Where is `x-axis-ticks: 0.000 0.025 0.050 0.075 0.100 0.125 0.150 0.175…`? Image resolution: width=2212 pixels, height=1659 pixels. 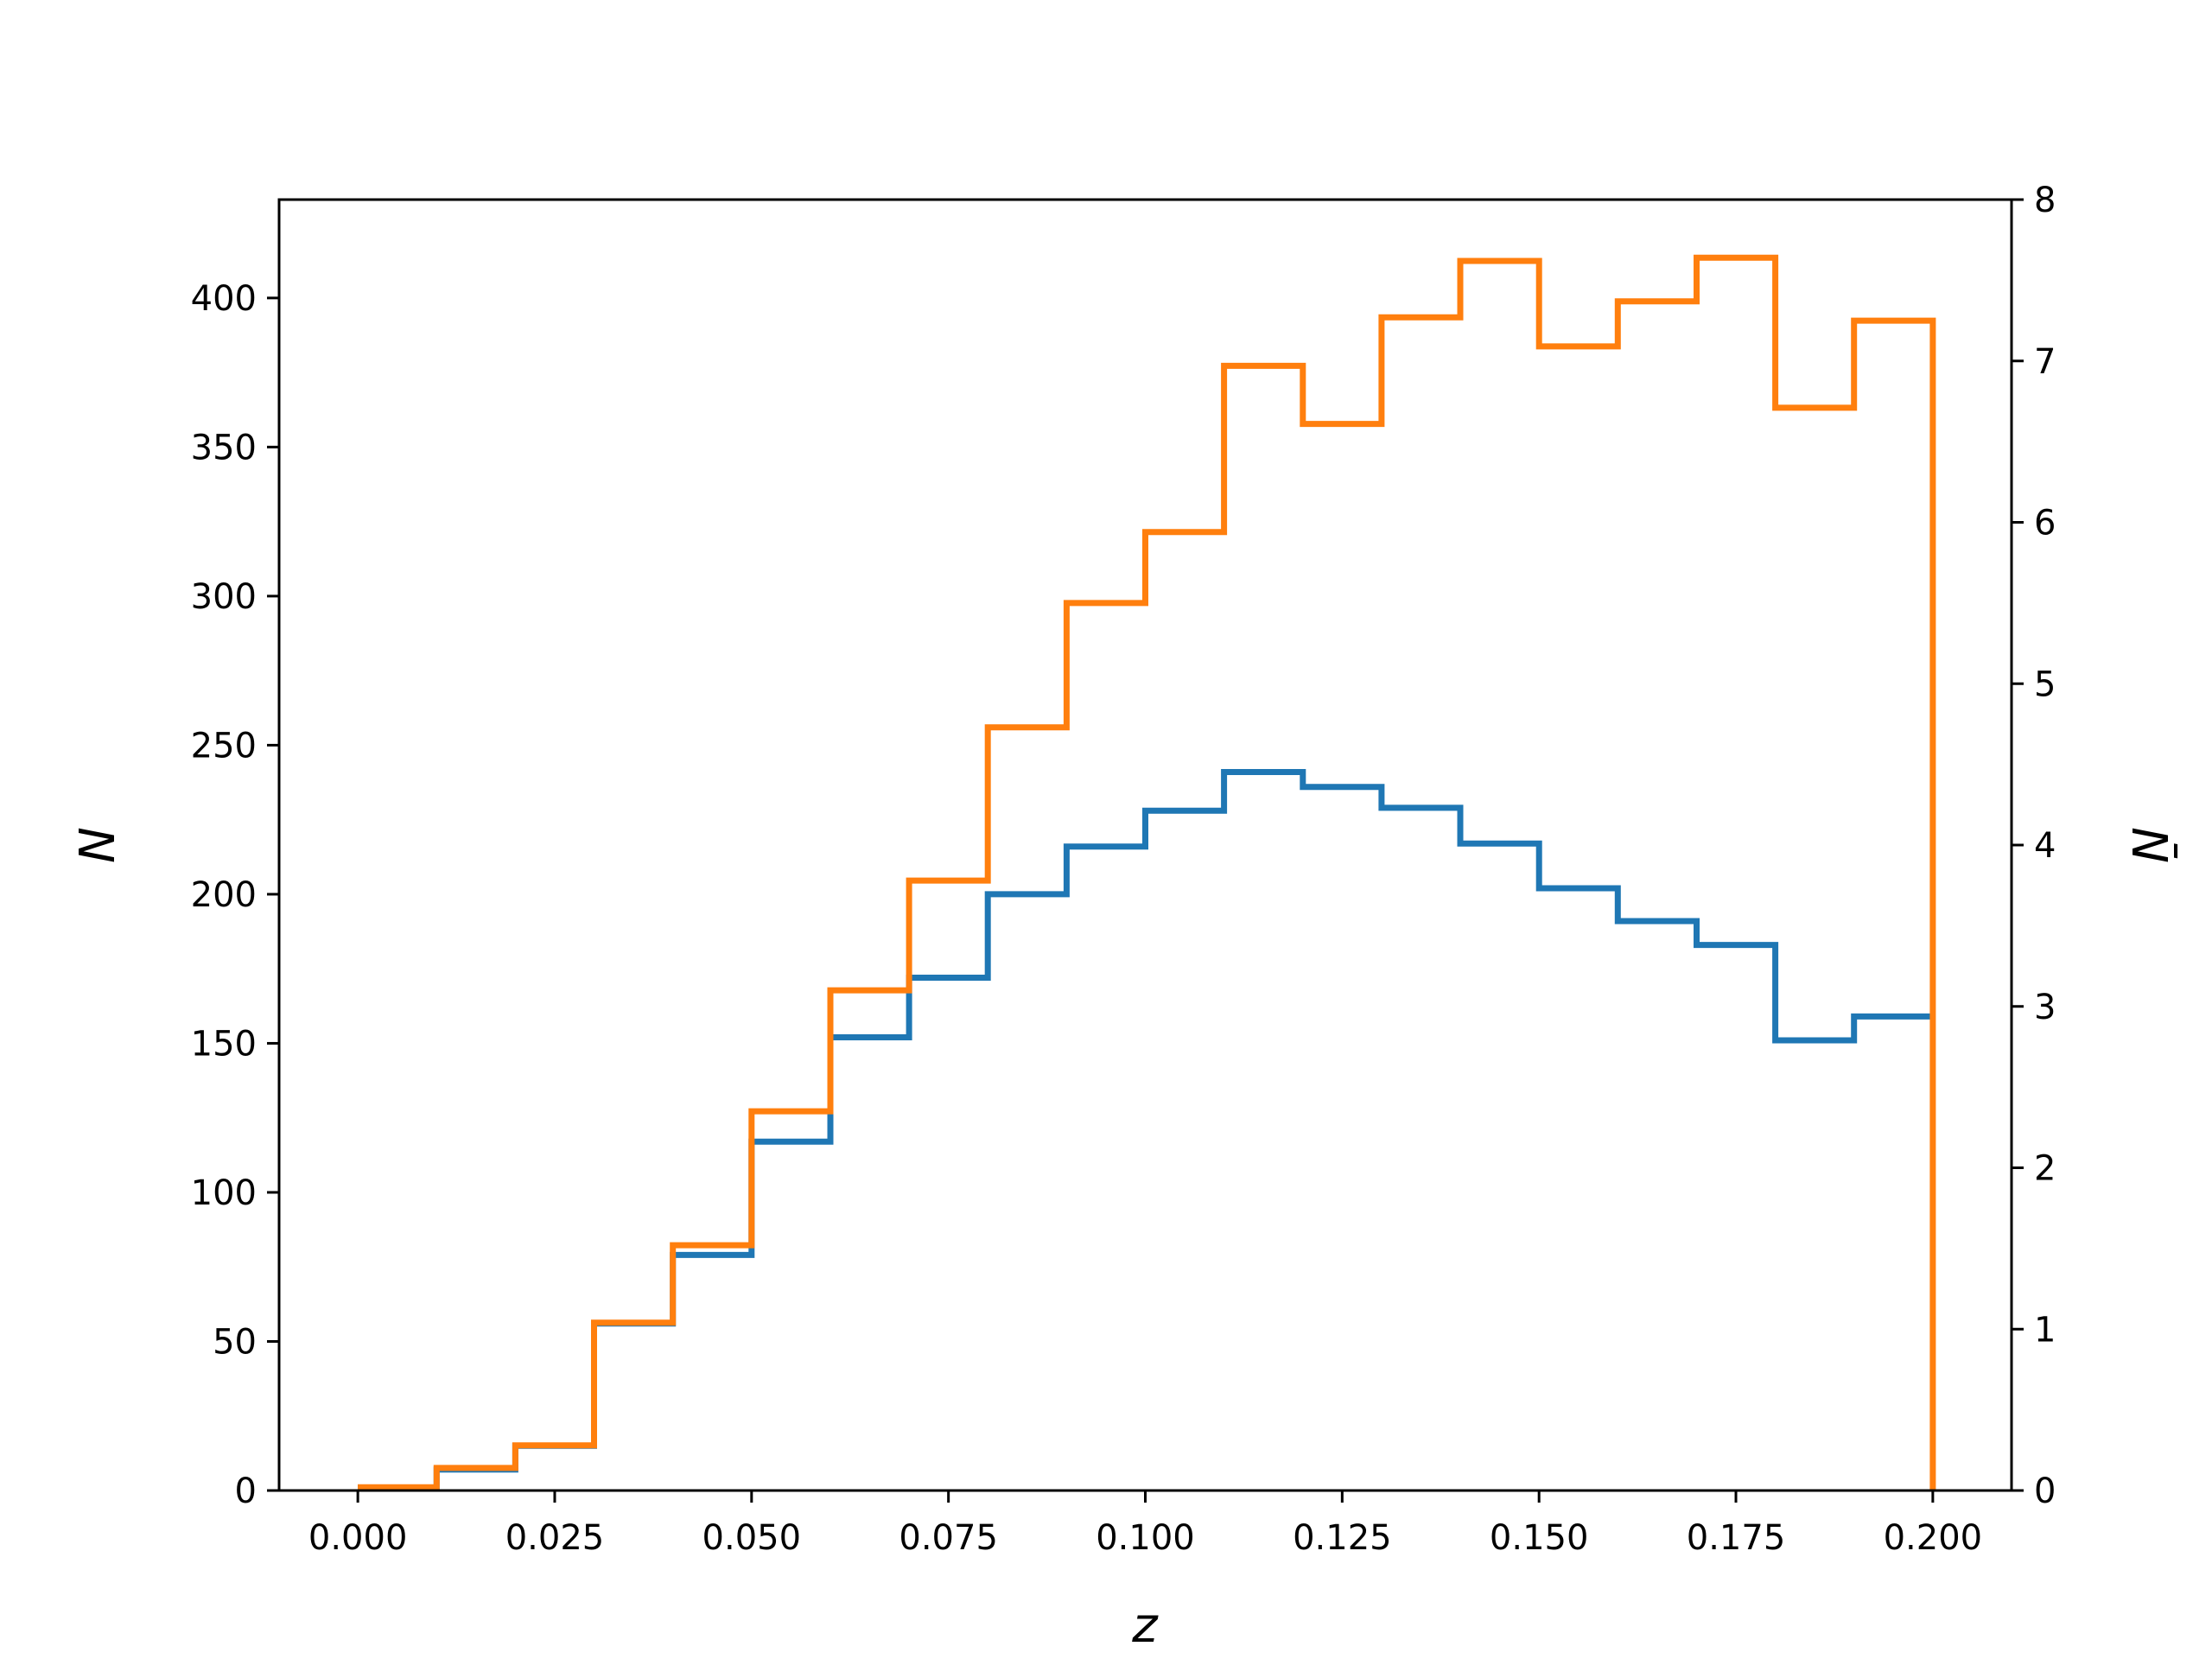 x-axis-ticks: 0.000 0.025 0.050 0.075 0.100 0.125 0.150 0.175… is located at coordinates (1145, 1524).